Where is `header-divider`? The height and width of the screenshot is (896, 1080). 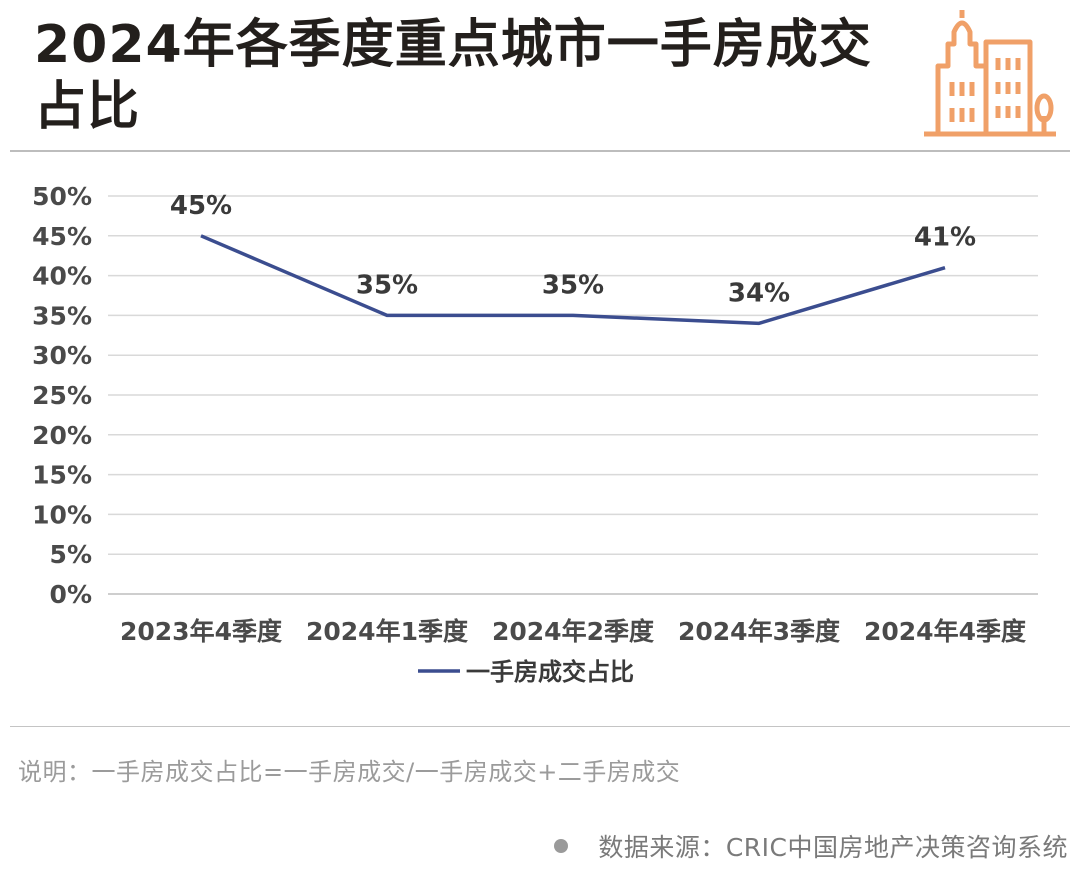
header-divider is located at coordinates (540, 151).